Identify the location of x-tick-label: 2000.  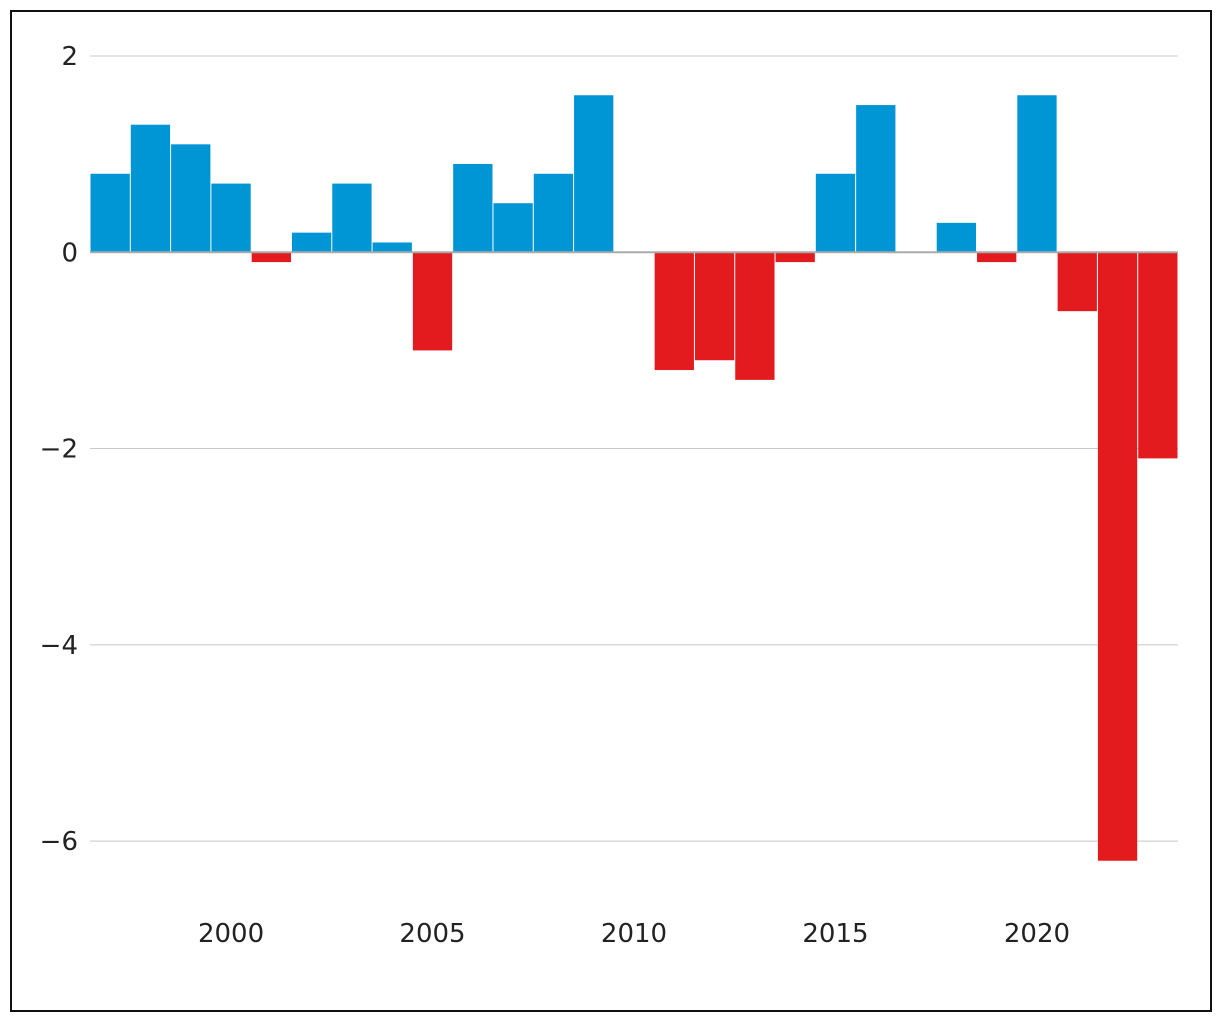
(231, 934).